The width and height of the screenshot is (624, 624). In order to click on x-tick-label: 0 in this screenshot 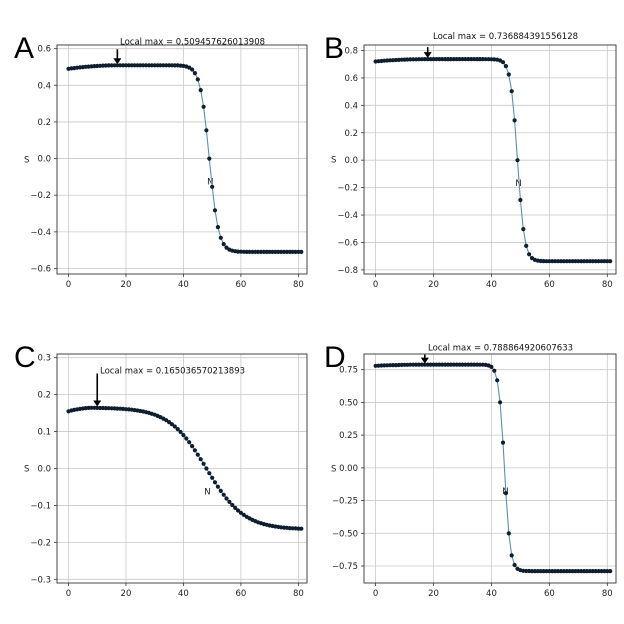, I will do `click(68, 285)`.